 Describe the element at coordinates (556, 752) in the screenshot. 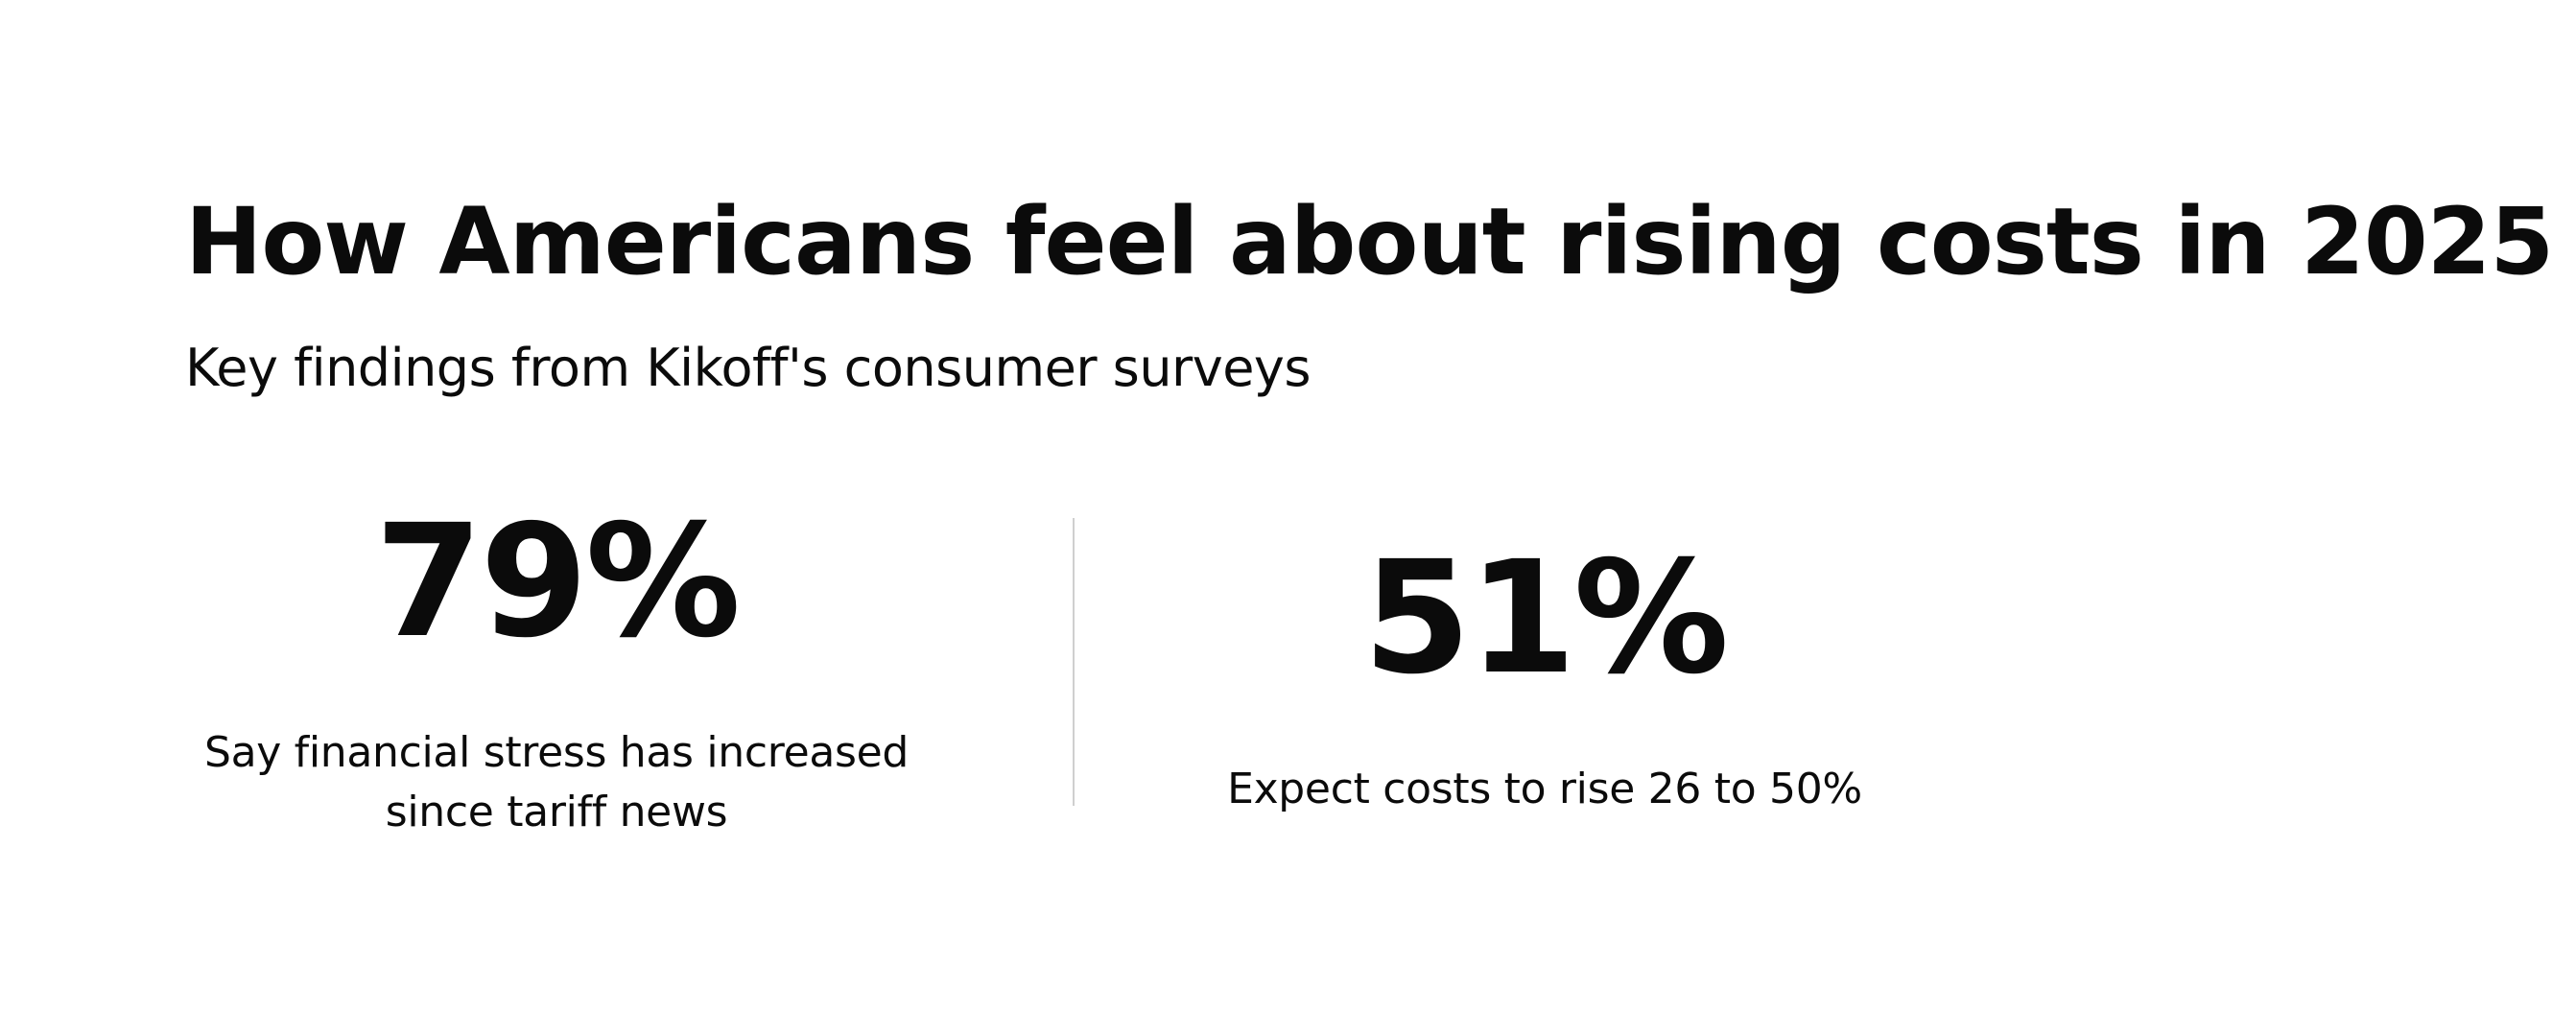

I see `stat-caption-line: Say financial stress has increased` at that location.